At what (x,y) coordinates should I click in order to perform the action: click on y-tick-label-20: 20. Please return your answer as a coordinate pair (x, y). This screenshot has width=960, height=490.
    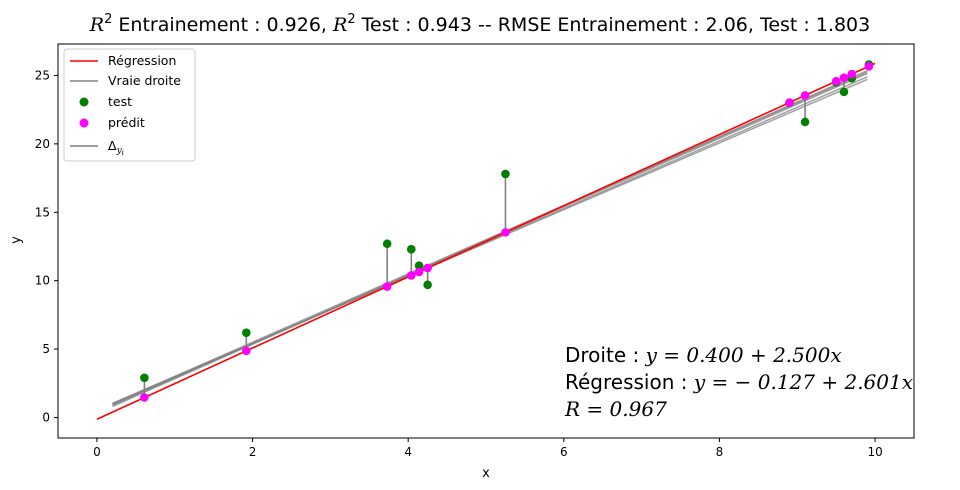
    Looking at the image, I should click on (42, 144).